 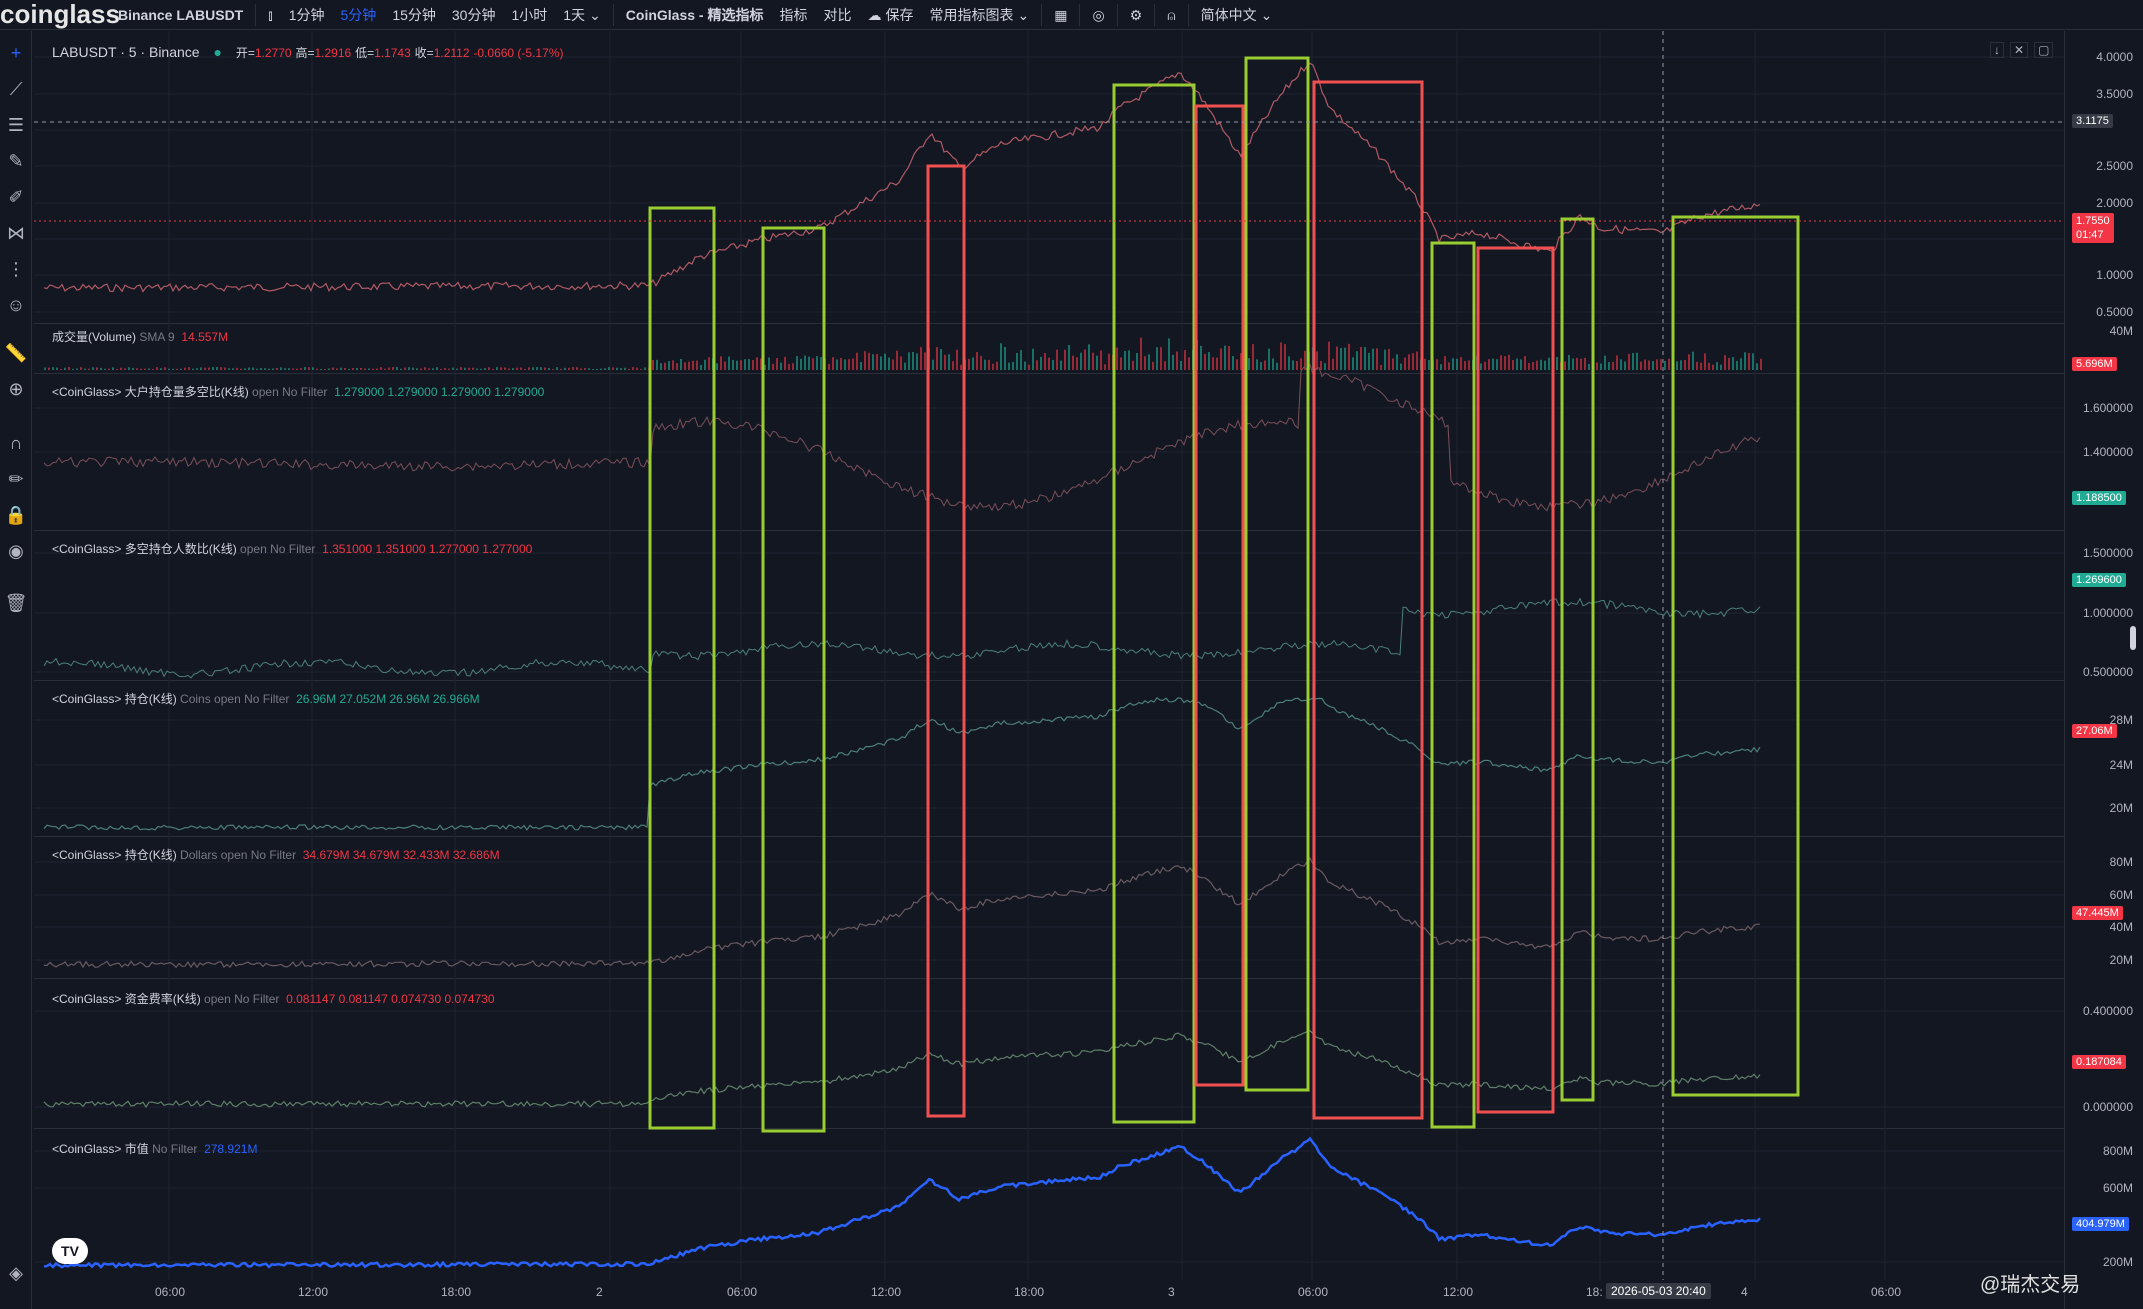 I want to click on indicator-button: 指标, so click(x=793, y=14).